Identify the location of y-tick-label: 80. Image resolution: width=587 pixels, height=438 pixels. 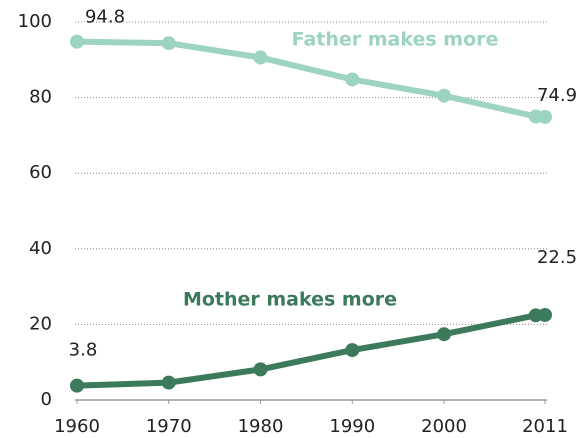
(40, 97).